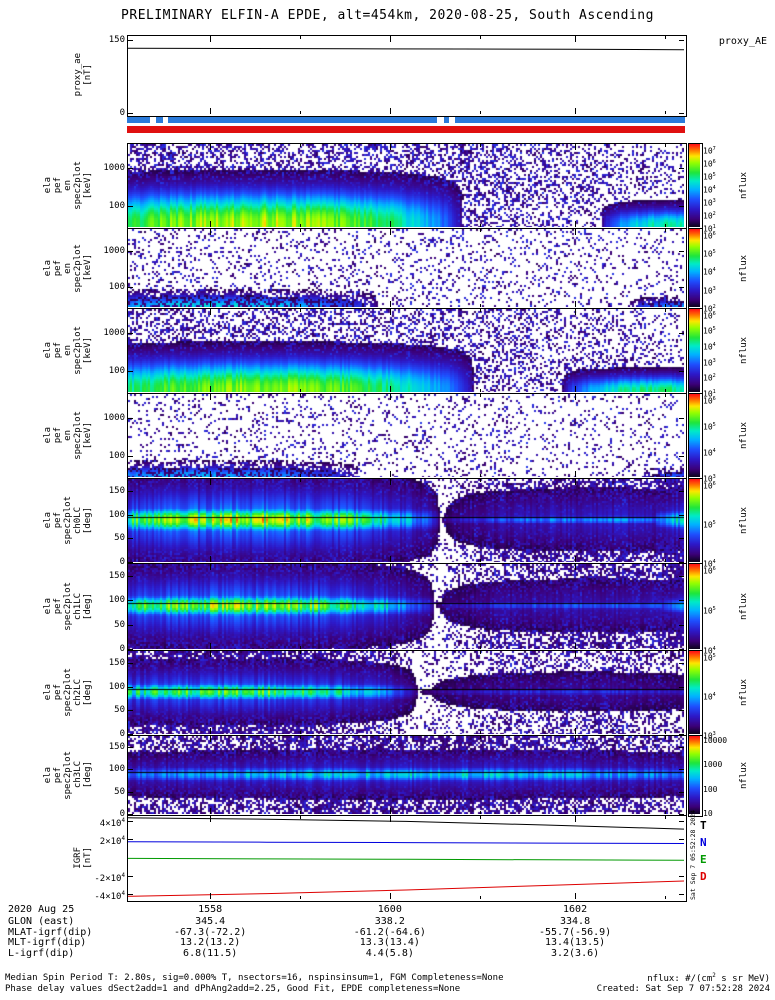 This screenshot has width=775, height=1000. What do you see at coordinates (709, 478) in the screenshot?
I see `colorbar-tick-label: 10³` at bounding box center [709, 478].